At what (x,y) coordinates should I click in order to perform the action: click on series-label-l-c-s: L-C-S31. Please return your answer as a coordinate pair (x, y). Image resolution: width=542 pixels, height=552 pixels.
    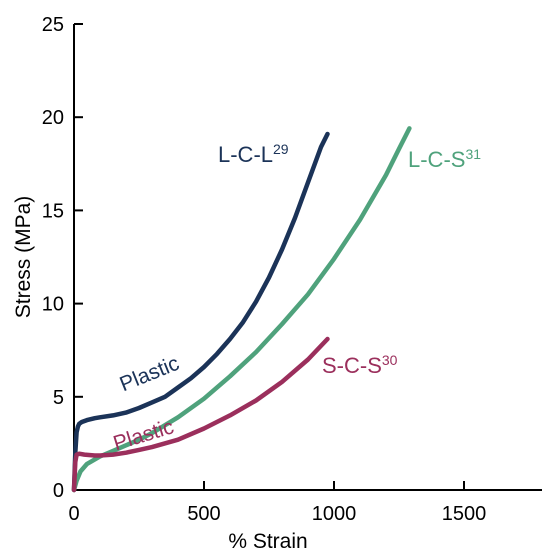
    Looking at the image, I should click on (444, 159).